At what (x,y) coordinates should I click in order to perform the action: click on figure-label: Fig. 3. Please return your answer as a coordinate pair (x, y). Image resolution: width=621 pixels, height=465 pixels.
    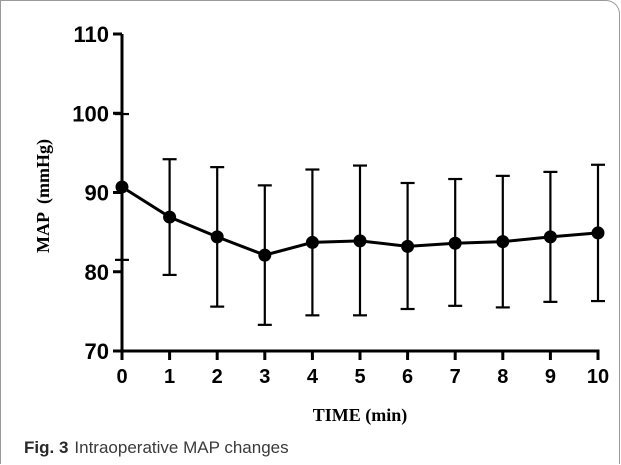
    Looking at the image, I should click on (46, 447).